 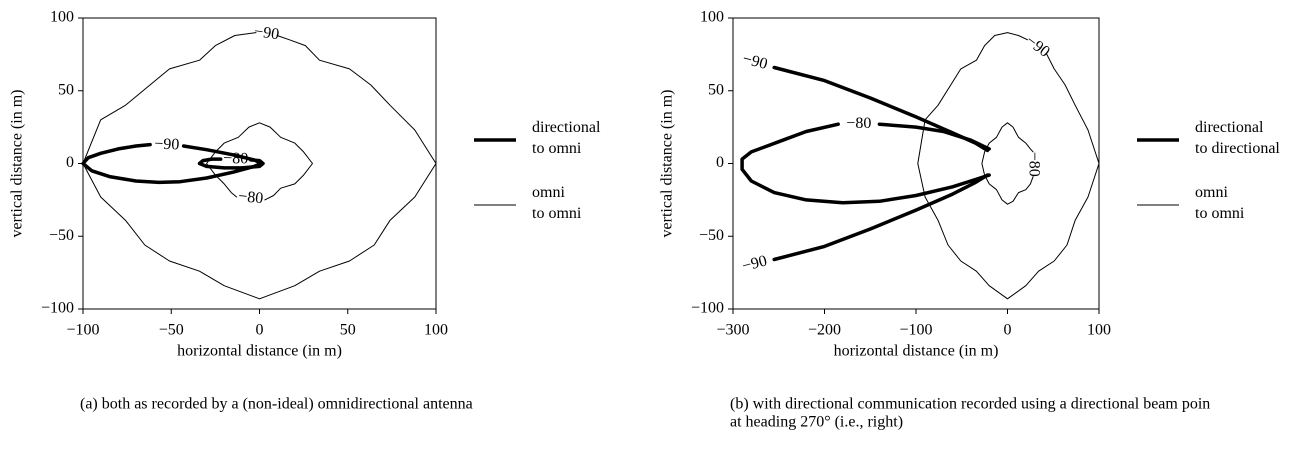 I want to click on x-tick-label: 50, so click(x=348, y=330).